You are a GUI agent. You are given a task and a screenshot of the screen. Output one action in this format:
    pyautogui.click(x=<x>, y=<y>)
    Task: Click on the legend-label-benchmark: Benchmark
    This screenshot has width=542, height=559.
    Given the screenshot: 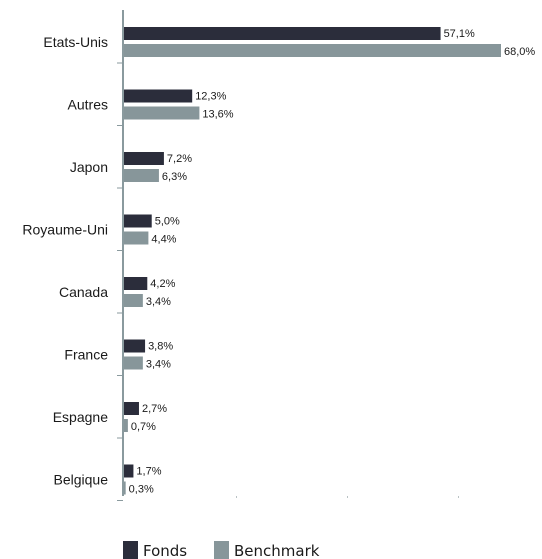 What is the action you would take?
    pyautogui.click(x=277, y=550)
    